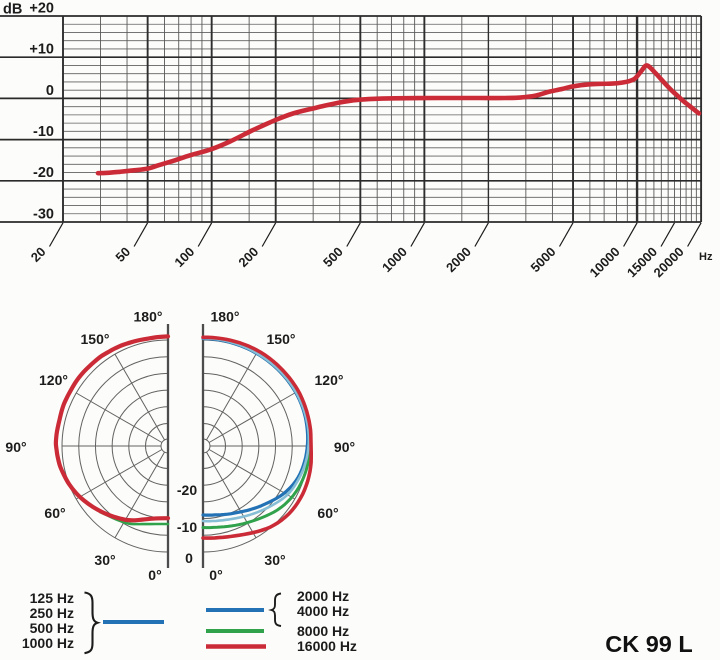 The image size is (720, 660). I want to click on svg-text: 250 Hz, so click(52, 613).